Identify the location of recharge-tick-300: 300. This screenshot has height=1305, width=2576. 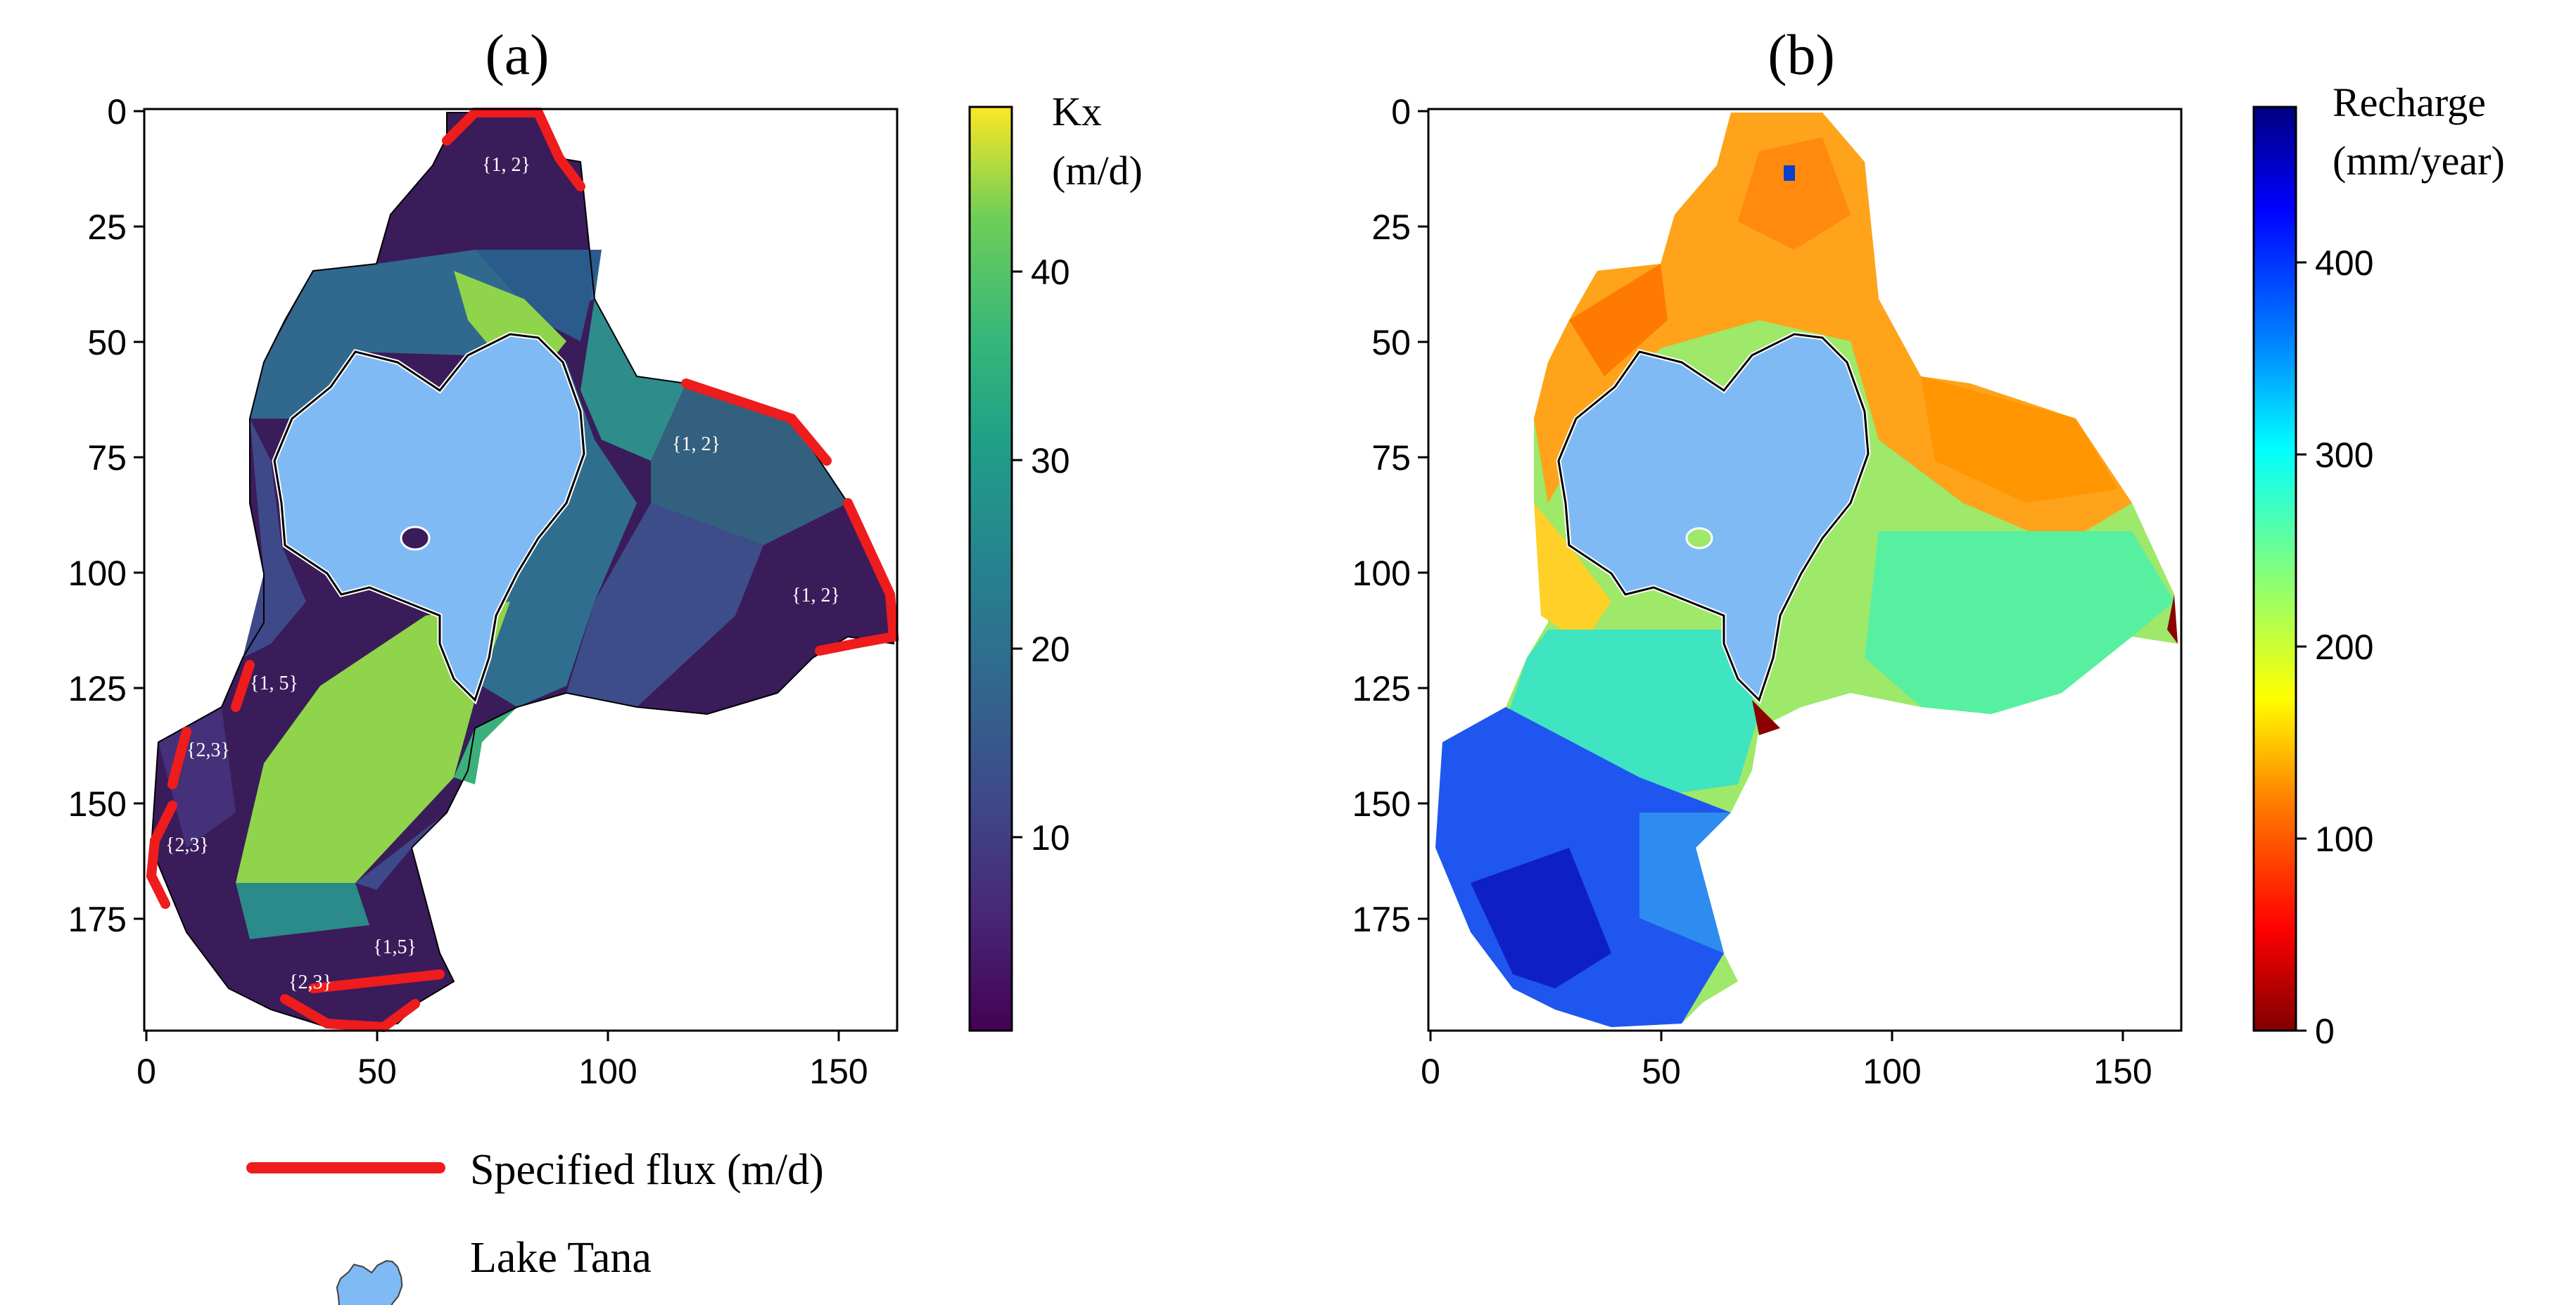
(2344, 455).